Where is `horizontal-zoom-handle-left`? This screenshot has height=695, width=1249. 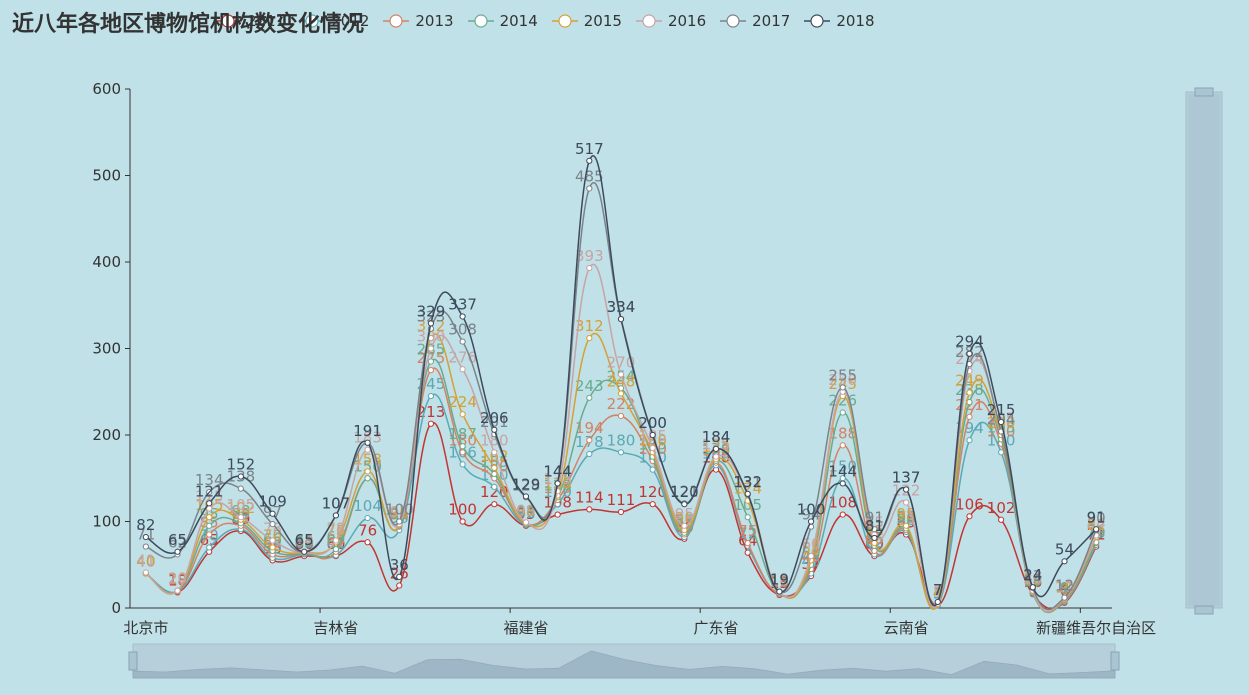
horizontal-zoom-handle-left is located at coordinates (133, 661).